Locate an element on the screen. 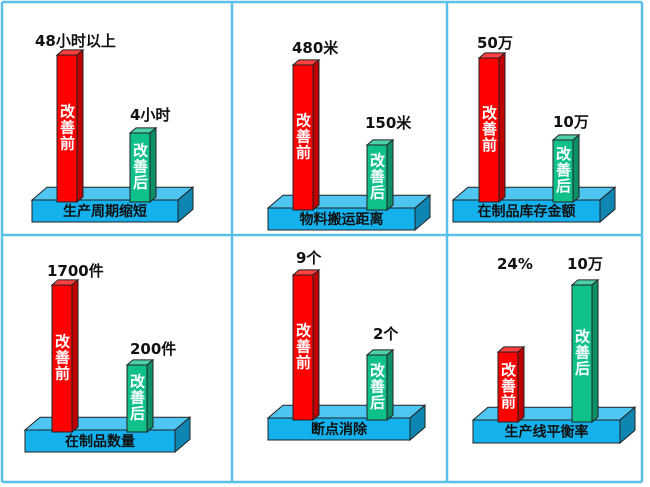  chart-title: 生产周期缩短 is located at coordinates (105, 211).